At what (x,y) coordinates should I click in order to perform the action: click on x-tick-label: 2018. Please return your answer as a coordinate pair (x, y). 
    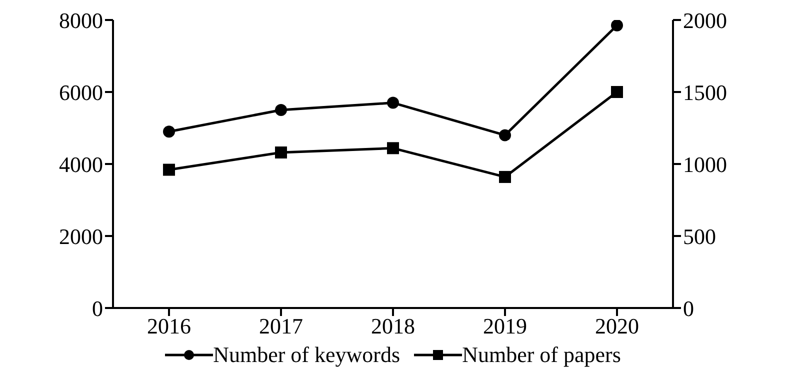
    Looking at the image, I should click on (393, 326).